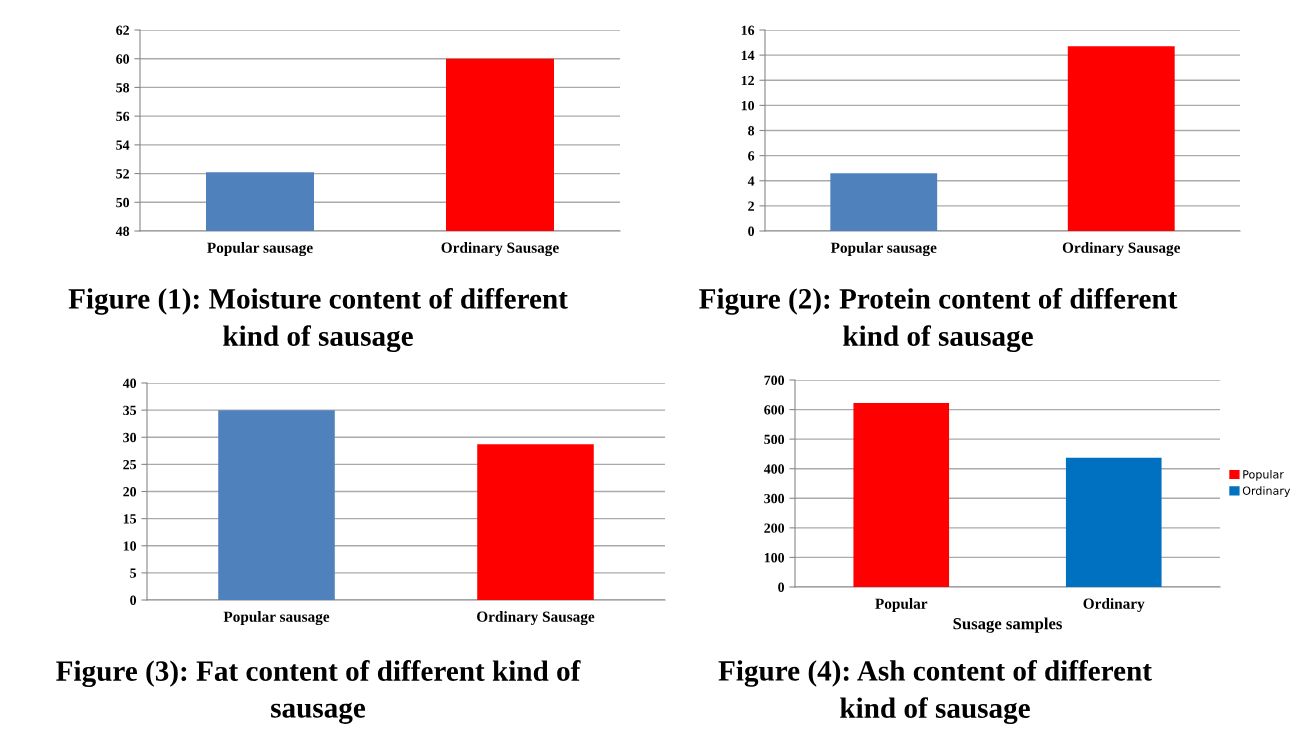  Describe the element at coordinates (130, 410) in the screenshot. I see `y-tick-label: 35` at that location.